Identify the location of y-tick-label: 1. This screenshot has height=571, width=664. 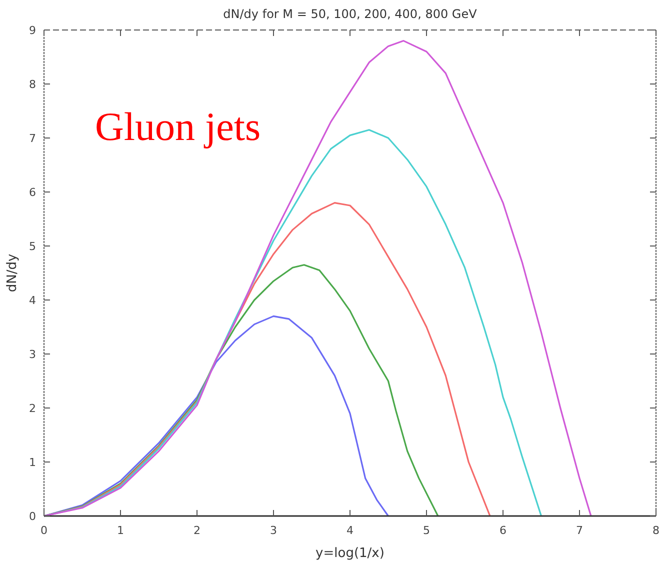
(32, 462).